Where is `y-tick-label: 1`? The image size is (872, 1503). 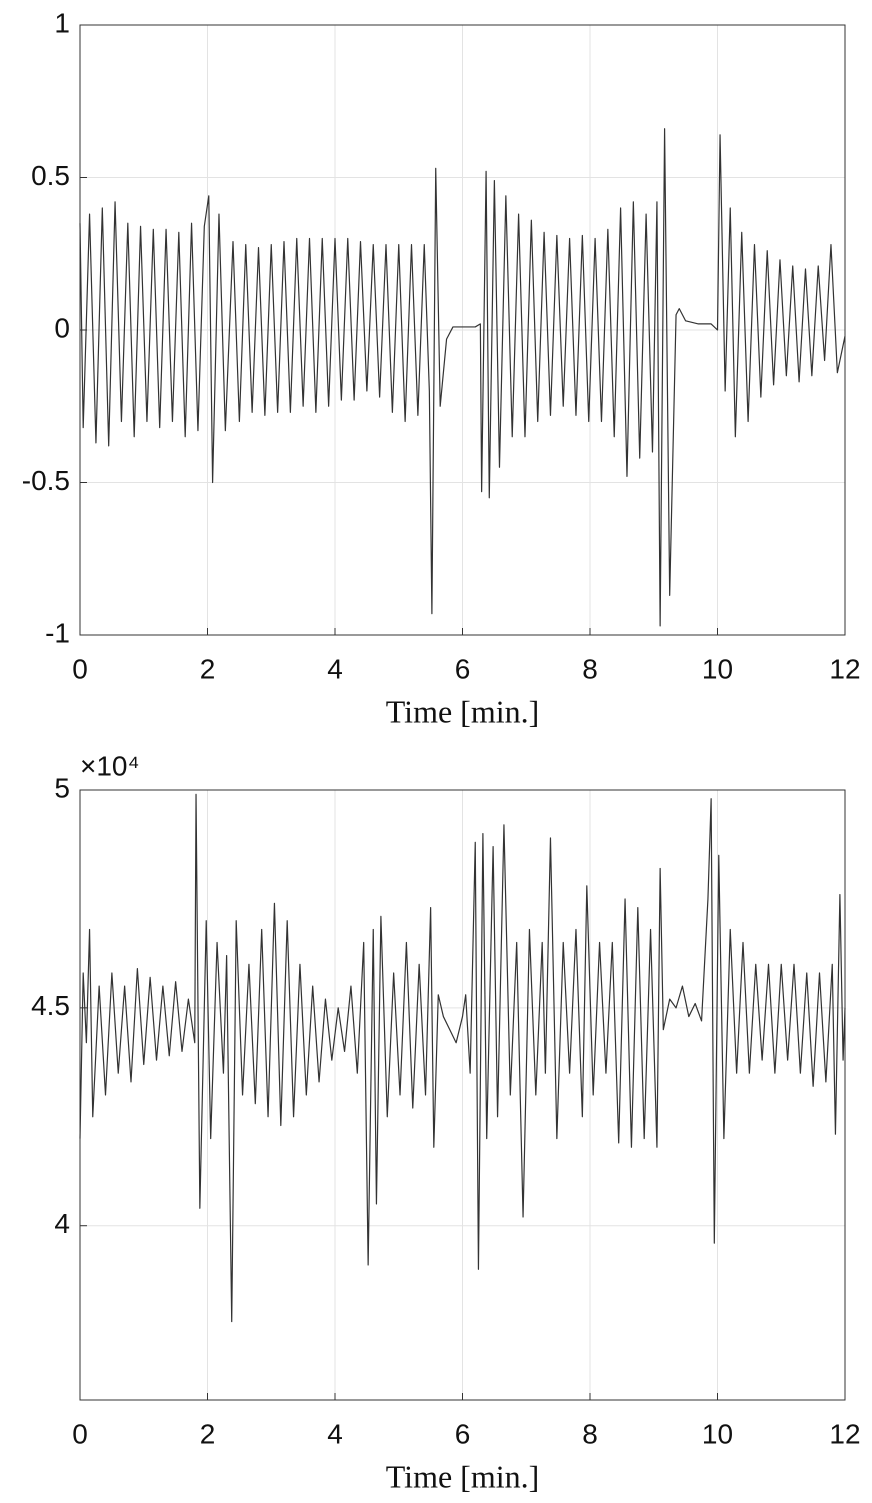
y-tick-label: 1 is located at coordinates (62, 22).